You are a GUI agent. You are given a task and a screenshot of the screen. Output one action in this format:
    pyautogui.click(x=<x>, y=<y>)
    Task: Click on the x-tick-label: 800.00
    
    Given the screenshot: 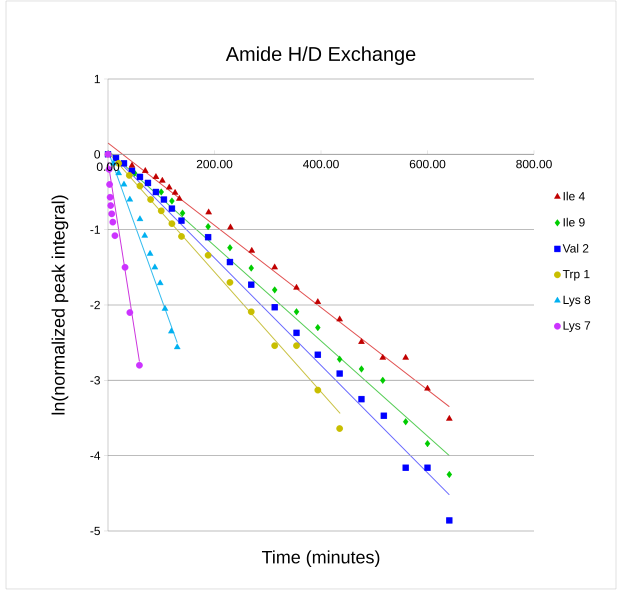 What is the action you would take?
    pyautogui.click(x=534, y=164)
    